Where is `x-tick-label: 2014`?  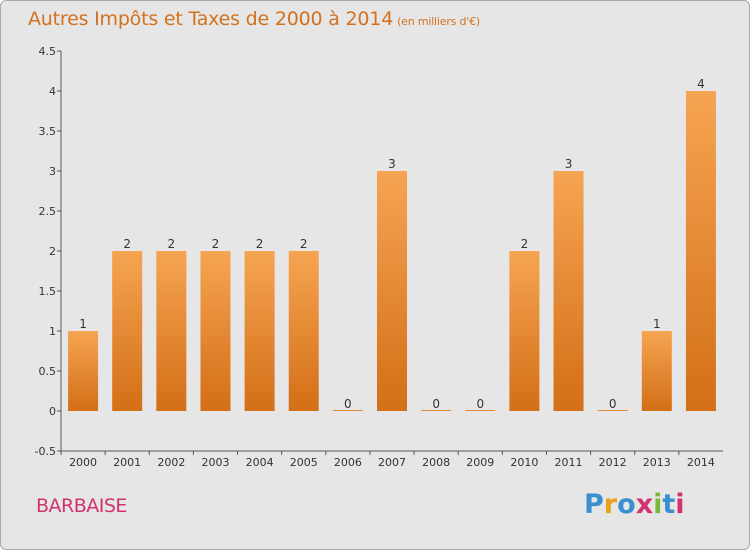
x-tick-label: 2014 is located at coordinates (701, 462).